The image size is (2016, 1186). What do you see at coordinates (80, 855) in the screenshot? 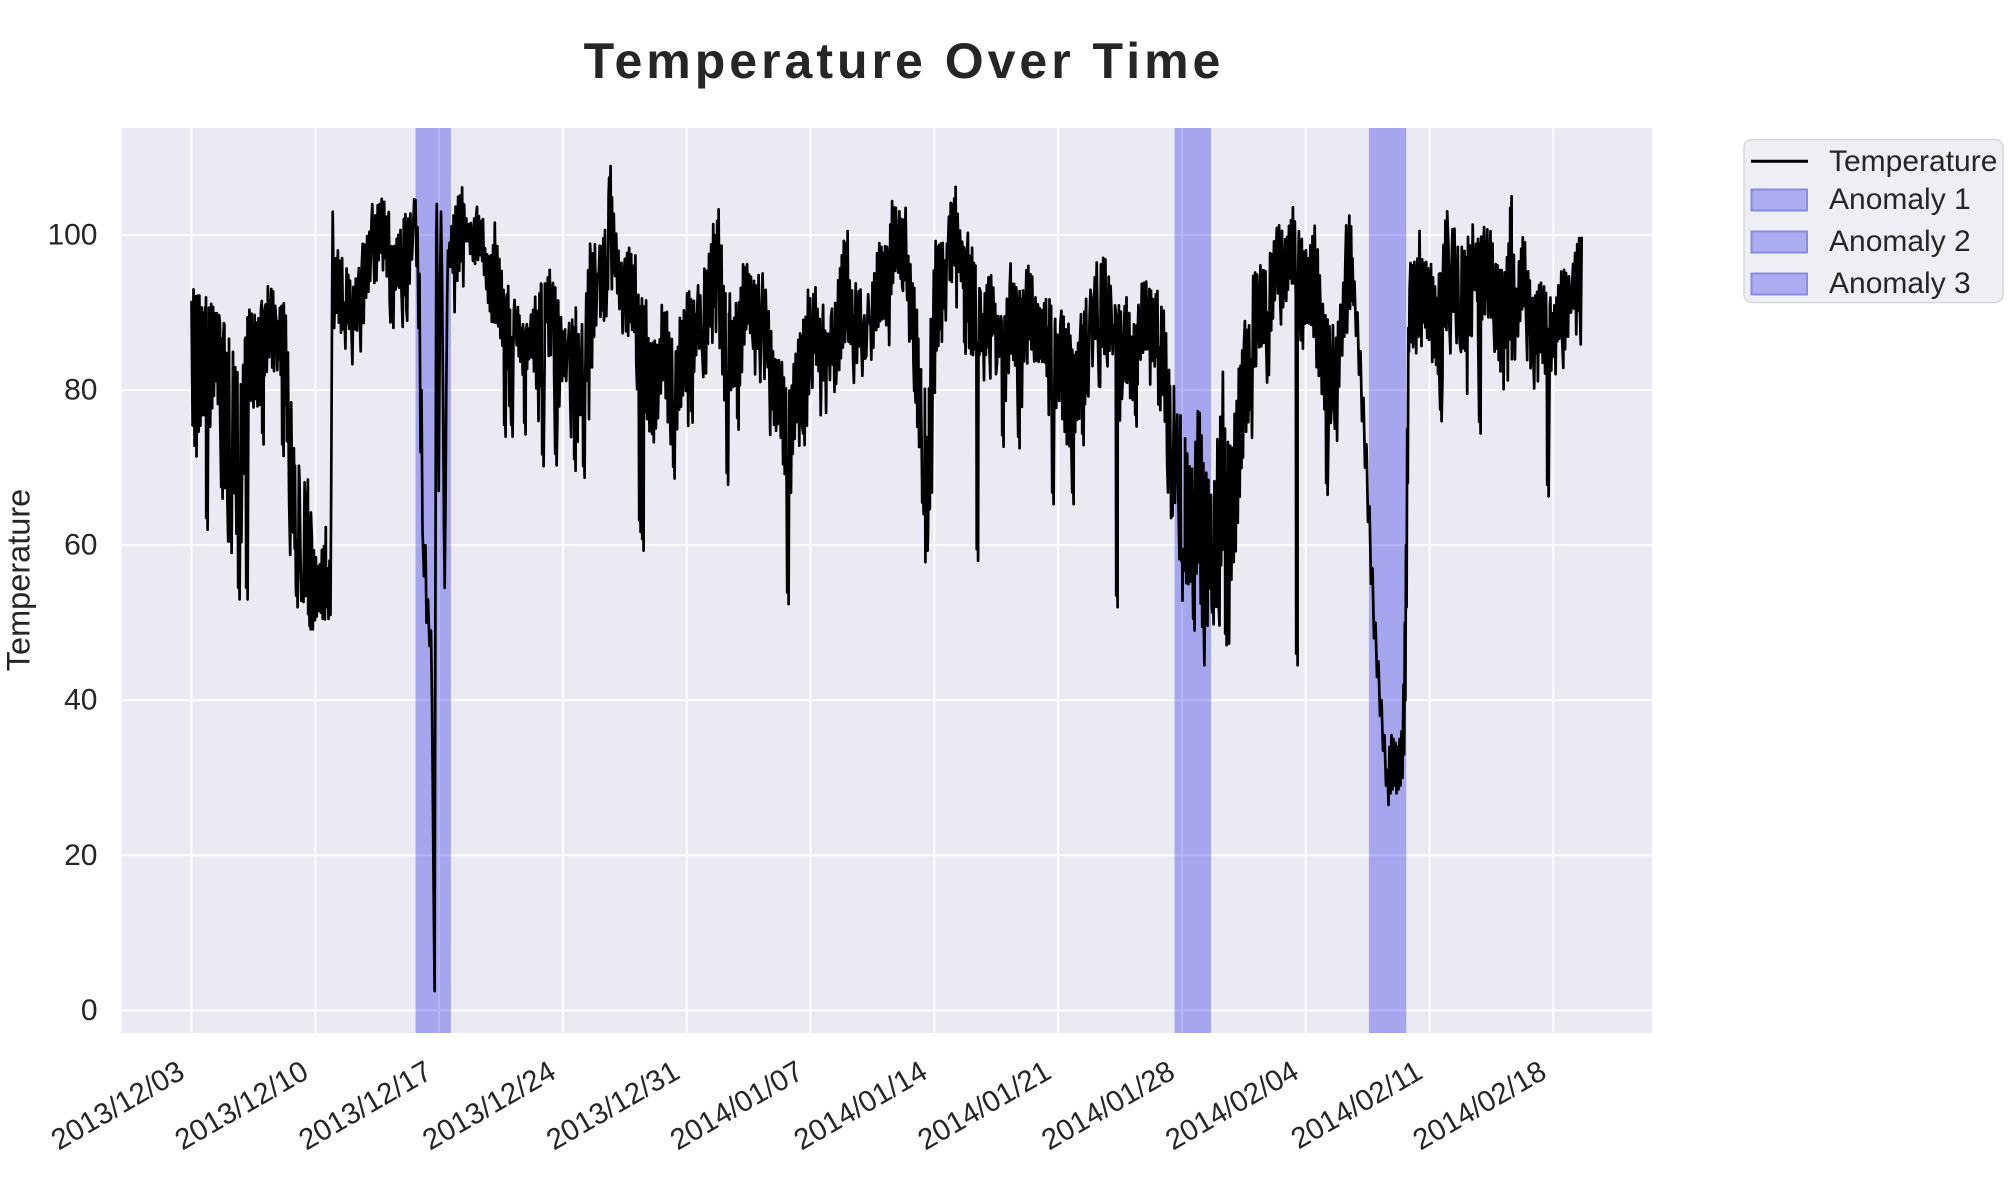
I see `svg-text: 20` at bounding box center [80, 855].